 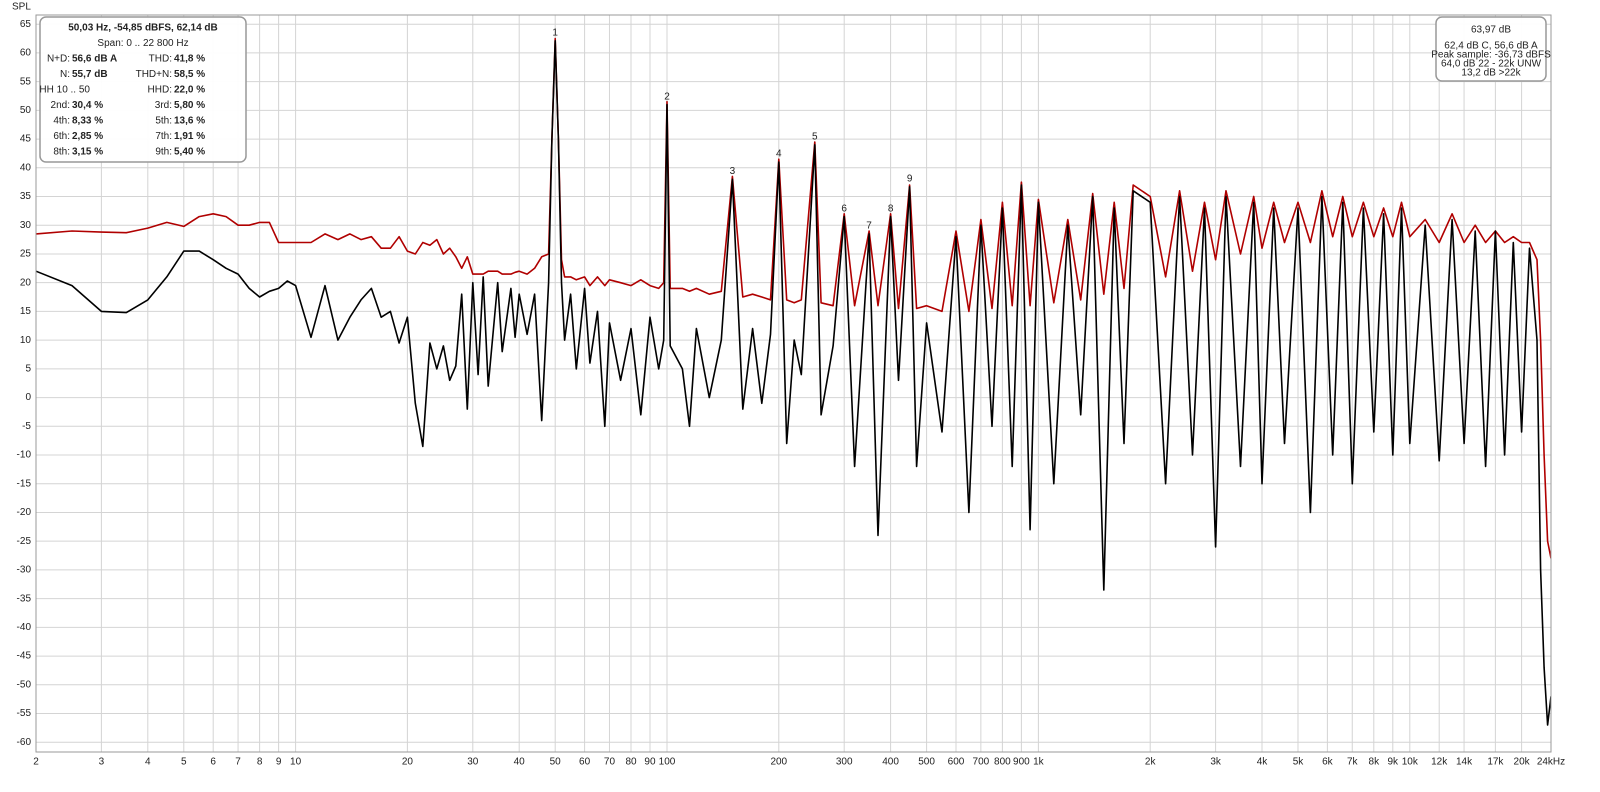 What do you see at coordinates (26, 53) in the screenshot?
I see `y-tick-label: 60` at bounding box center [26, 53].